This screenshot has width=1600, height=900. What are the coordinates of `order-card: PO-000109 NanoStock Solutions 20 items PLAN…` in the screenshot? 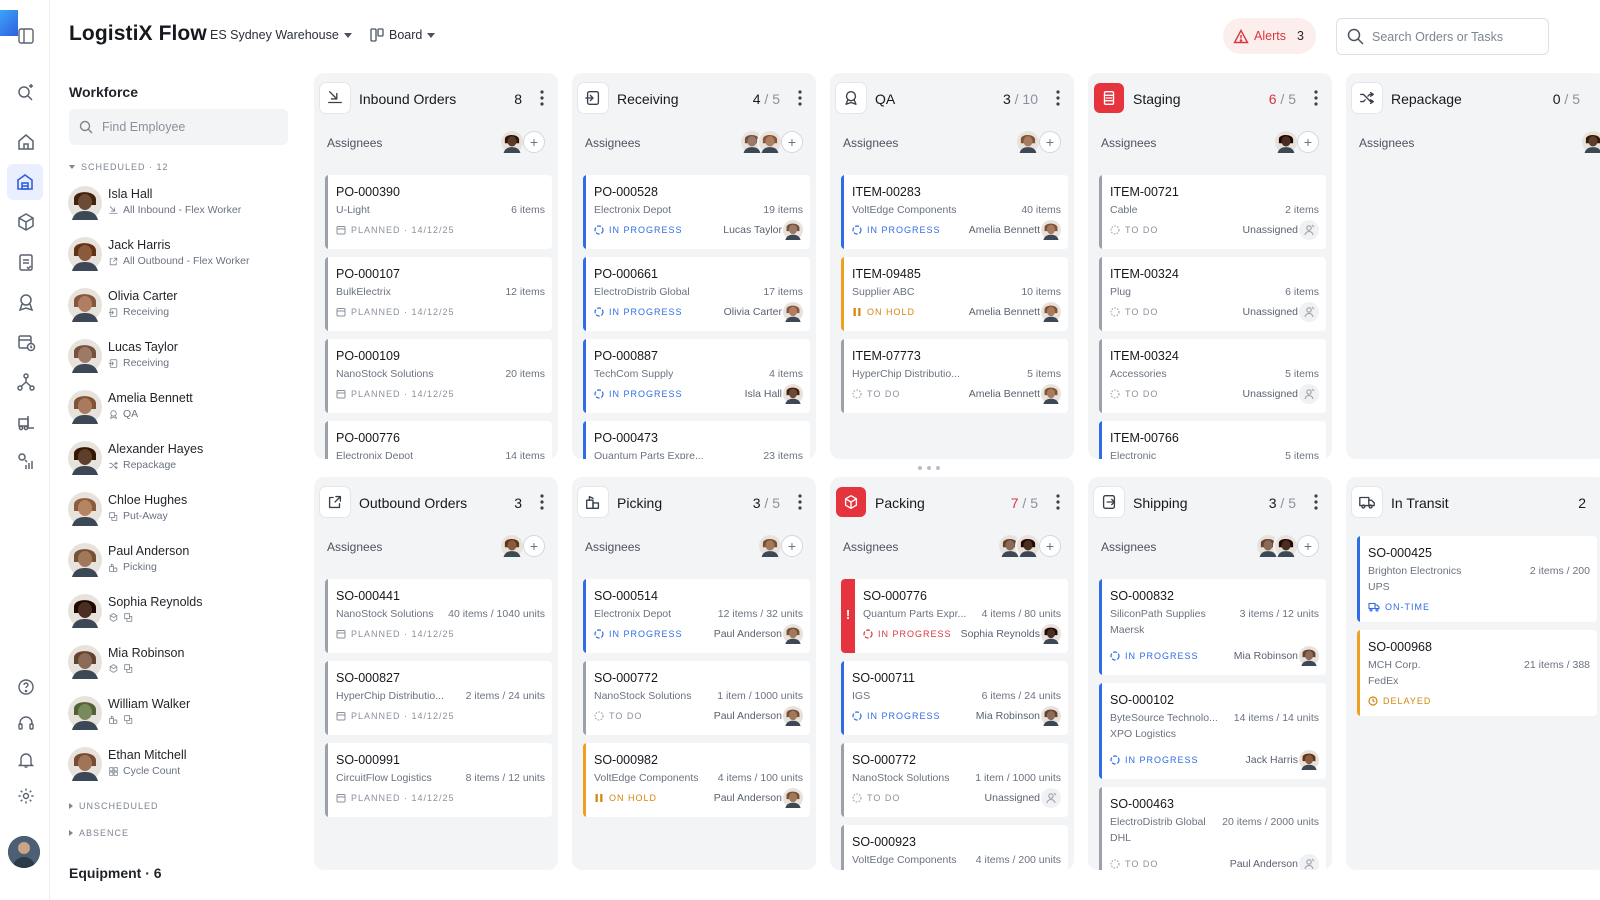 It's located at (438, 376).